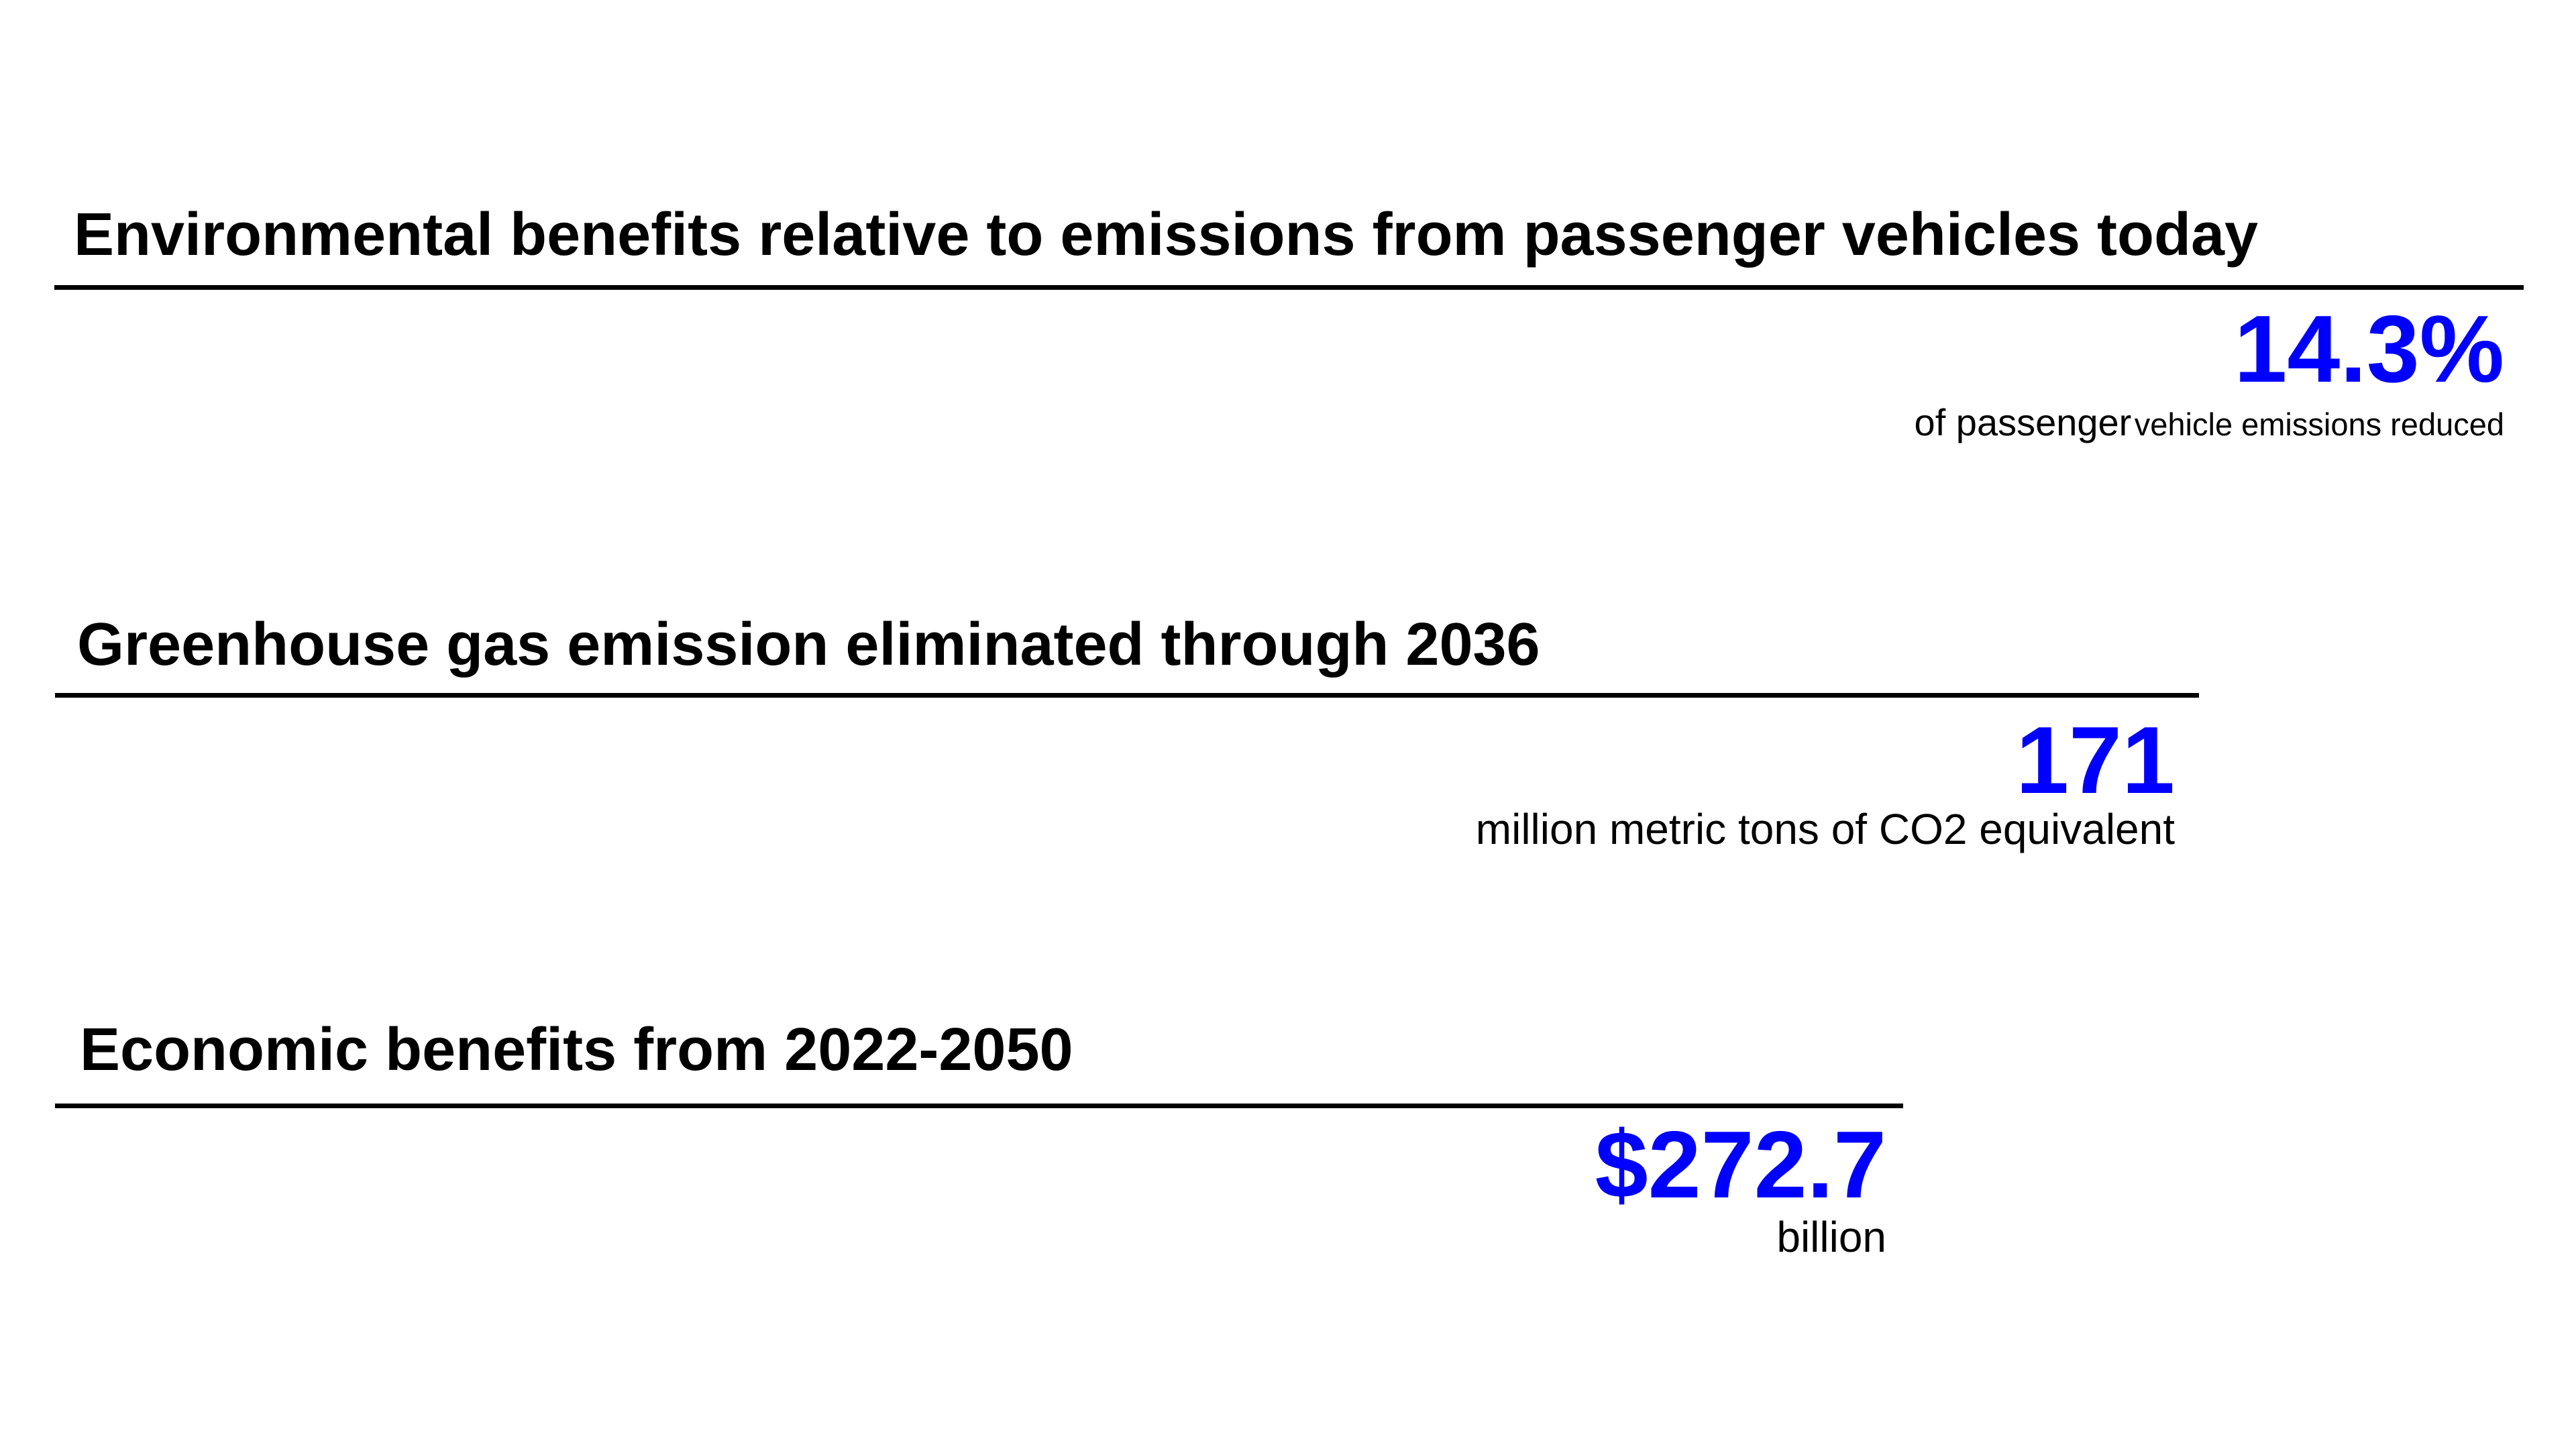  I want to click on stat-caption-co2-equivalent: million metric tons of CO2 equivalent, so click(1825, 829).